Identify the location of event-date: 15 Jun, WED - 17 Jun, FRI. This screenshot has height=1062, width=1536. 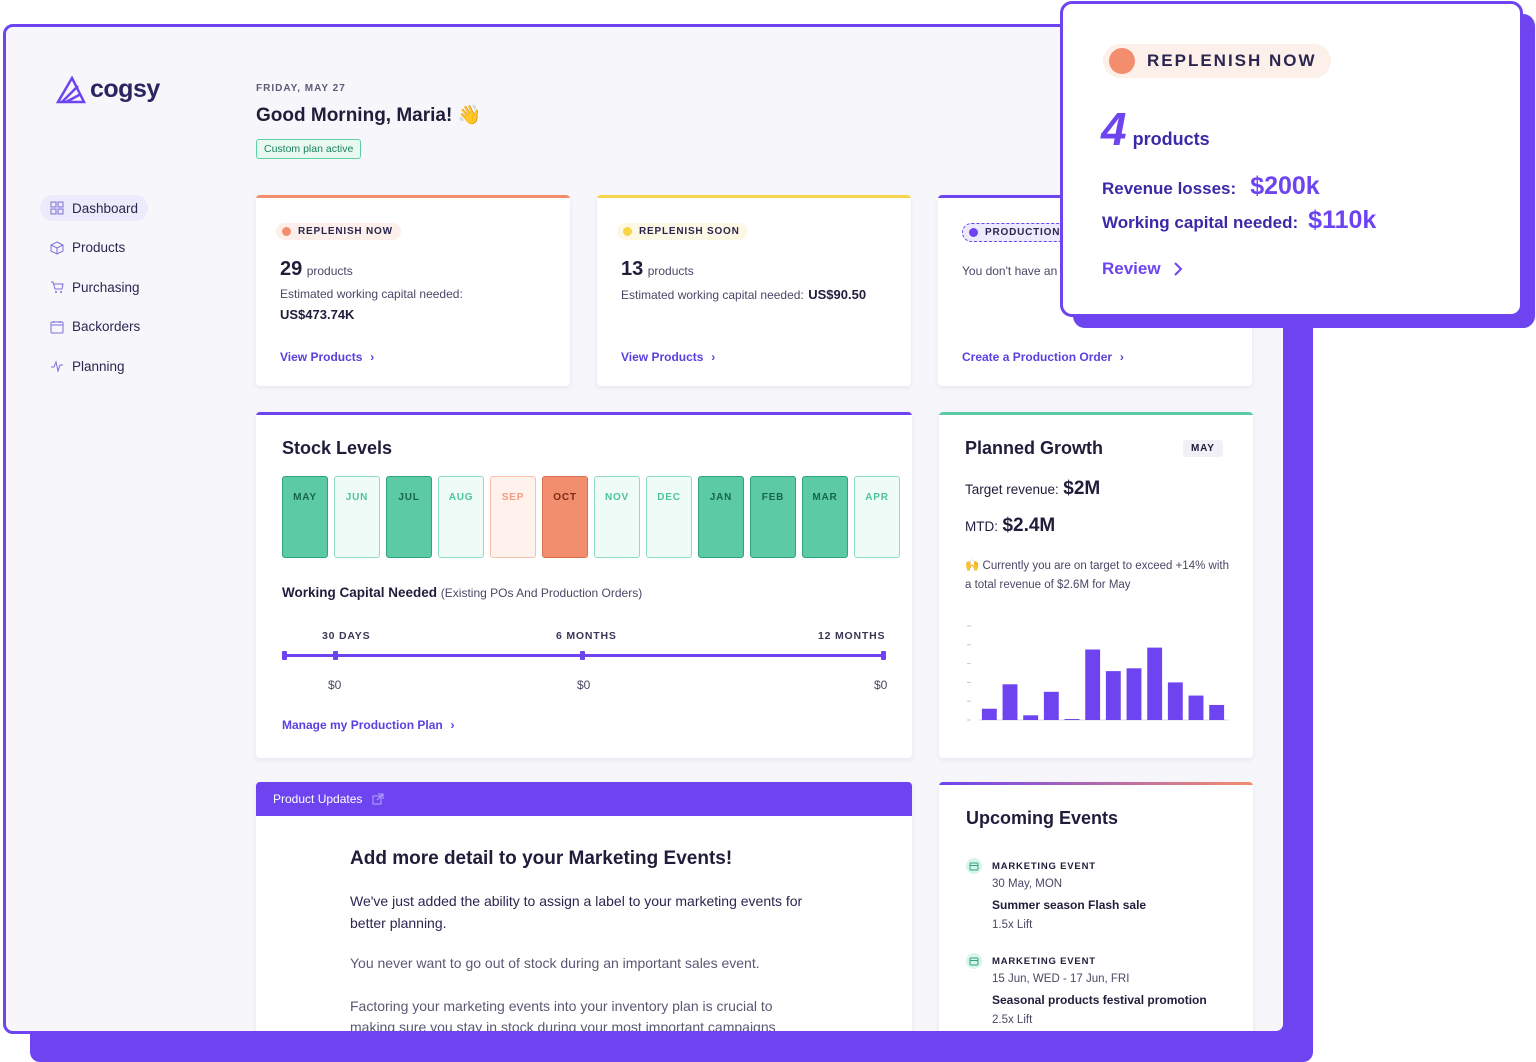
(1061, 979).